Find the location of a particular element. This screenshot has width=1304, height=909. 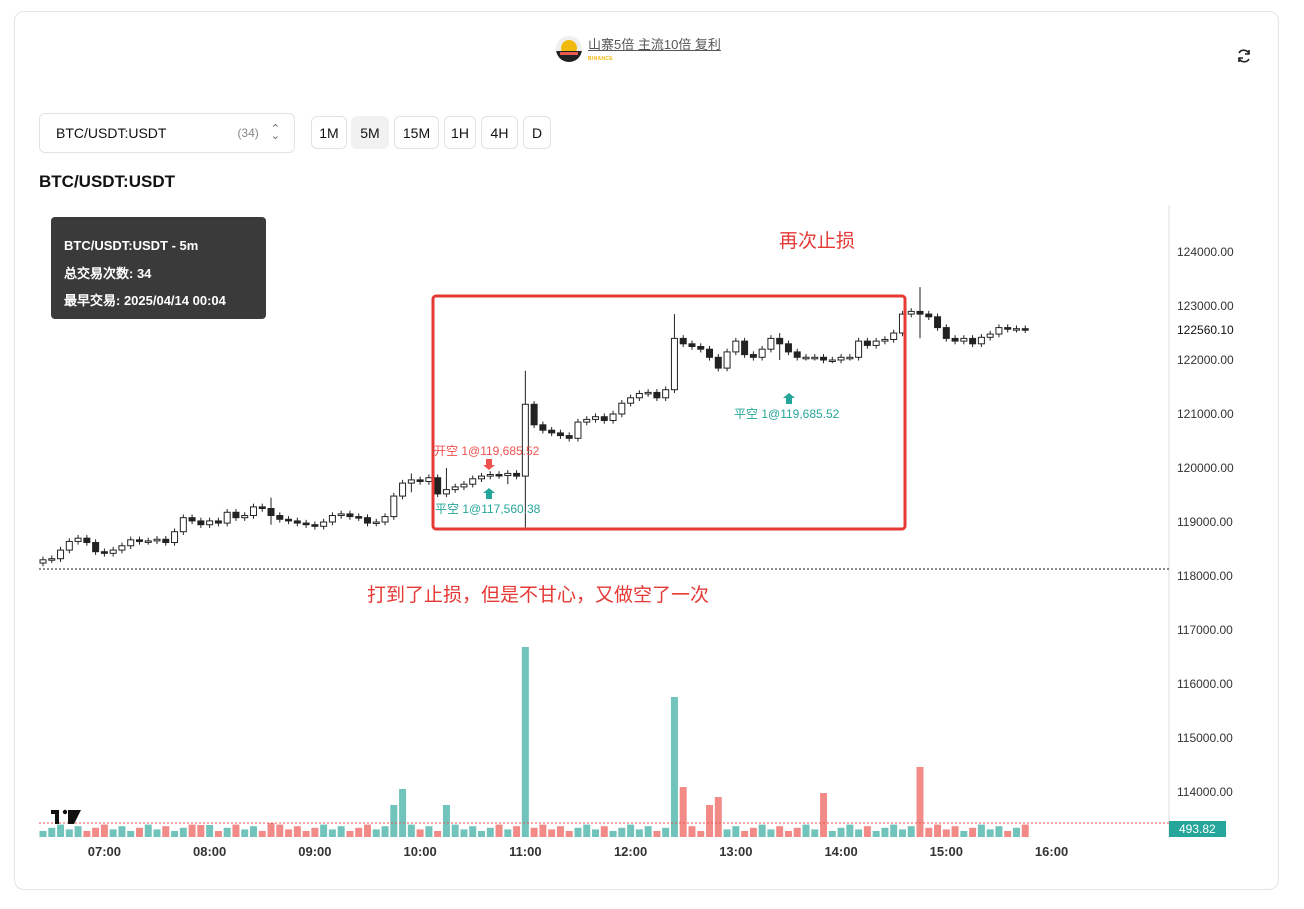

down-arrow-icon is located at coordinates (489, 464).